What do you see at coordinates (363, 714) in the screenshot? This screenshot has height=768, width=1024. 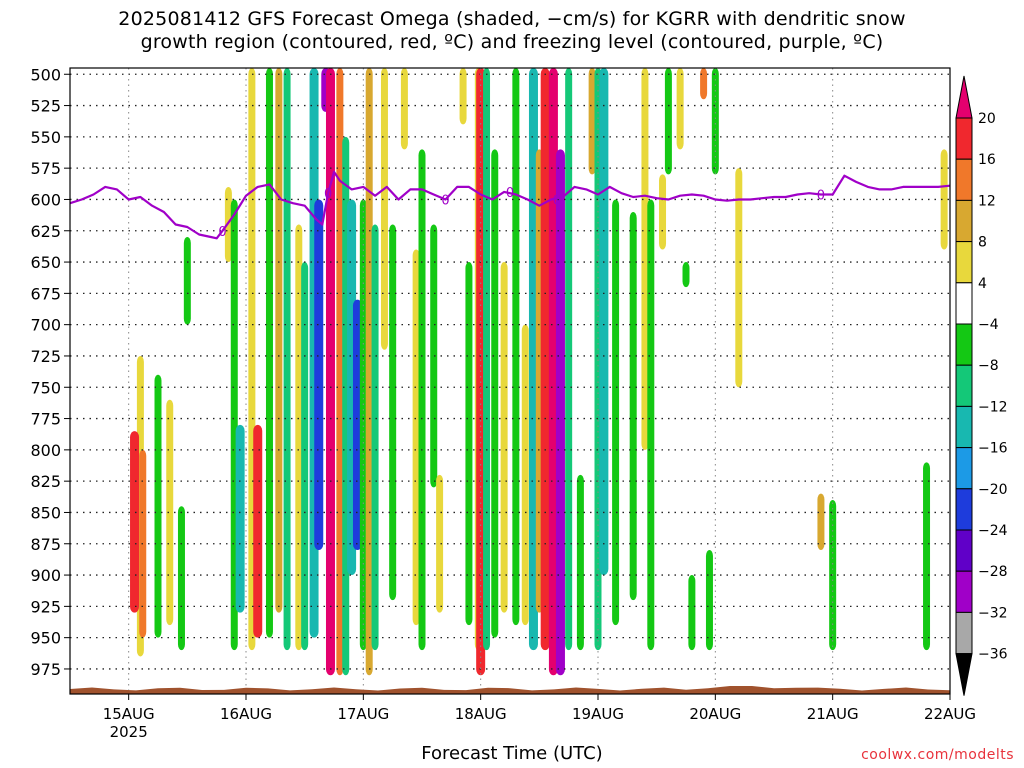 I see `x-tick-label: 17AUG` at bounding box center [363, 714].